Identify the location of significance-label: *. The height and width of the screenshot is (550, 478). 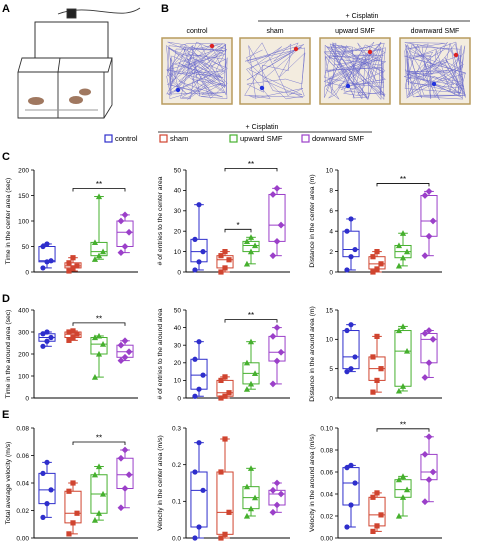
(237, 225).